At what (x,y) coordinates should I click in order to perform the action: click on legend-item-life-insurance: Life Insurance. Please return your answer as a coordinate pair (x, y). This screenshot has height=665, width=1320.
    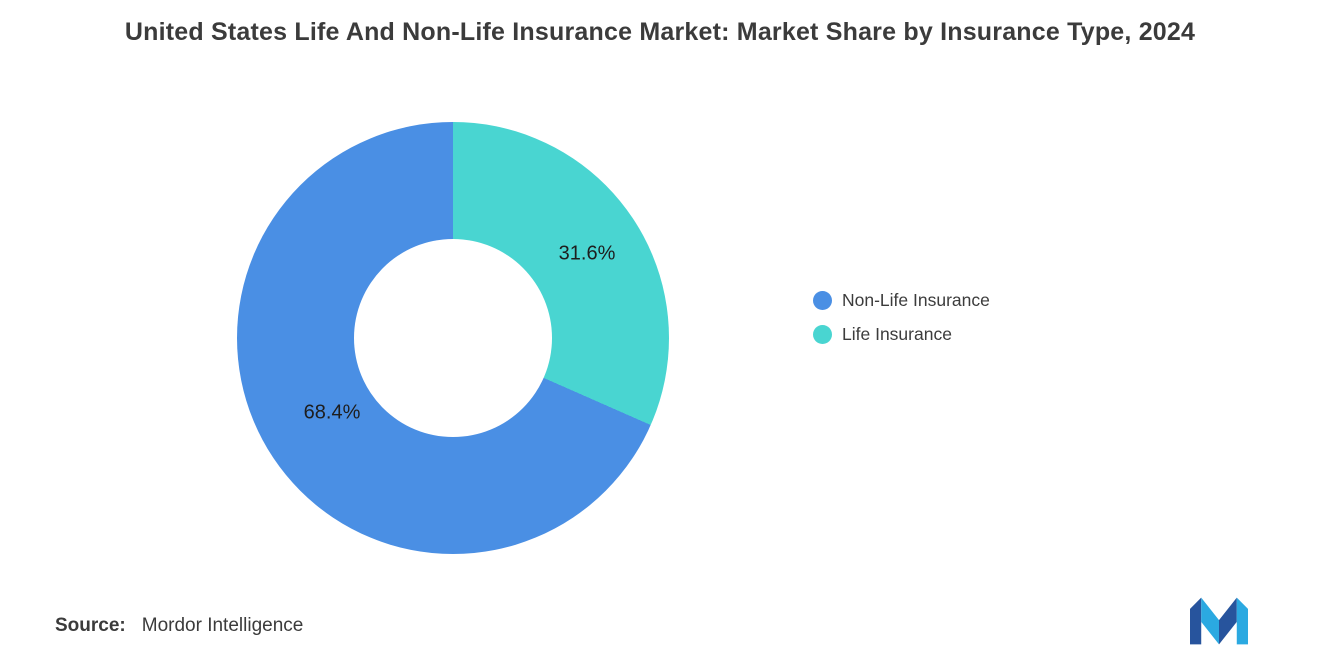
    Looking at the image, I should click on (901, 334).